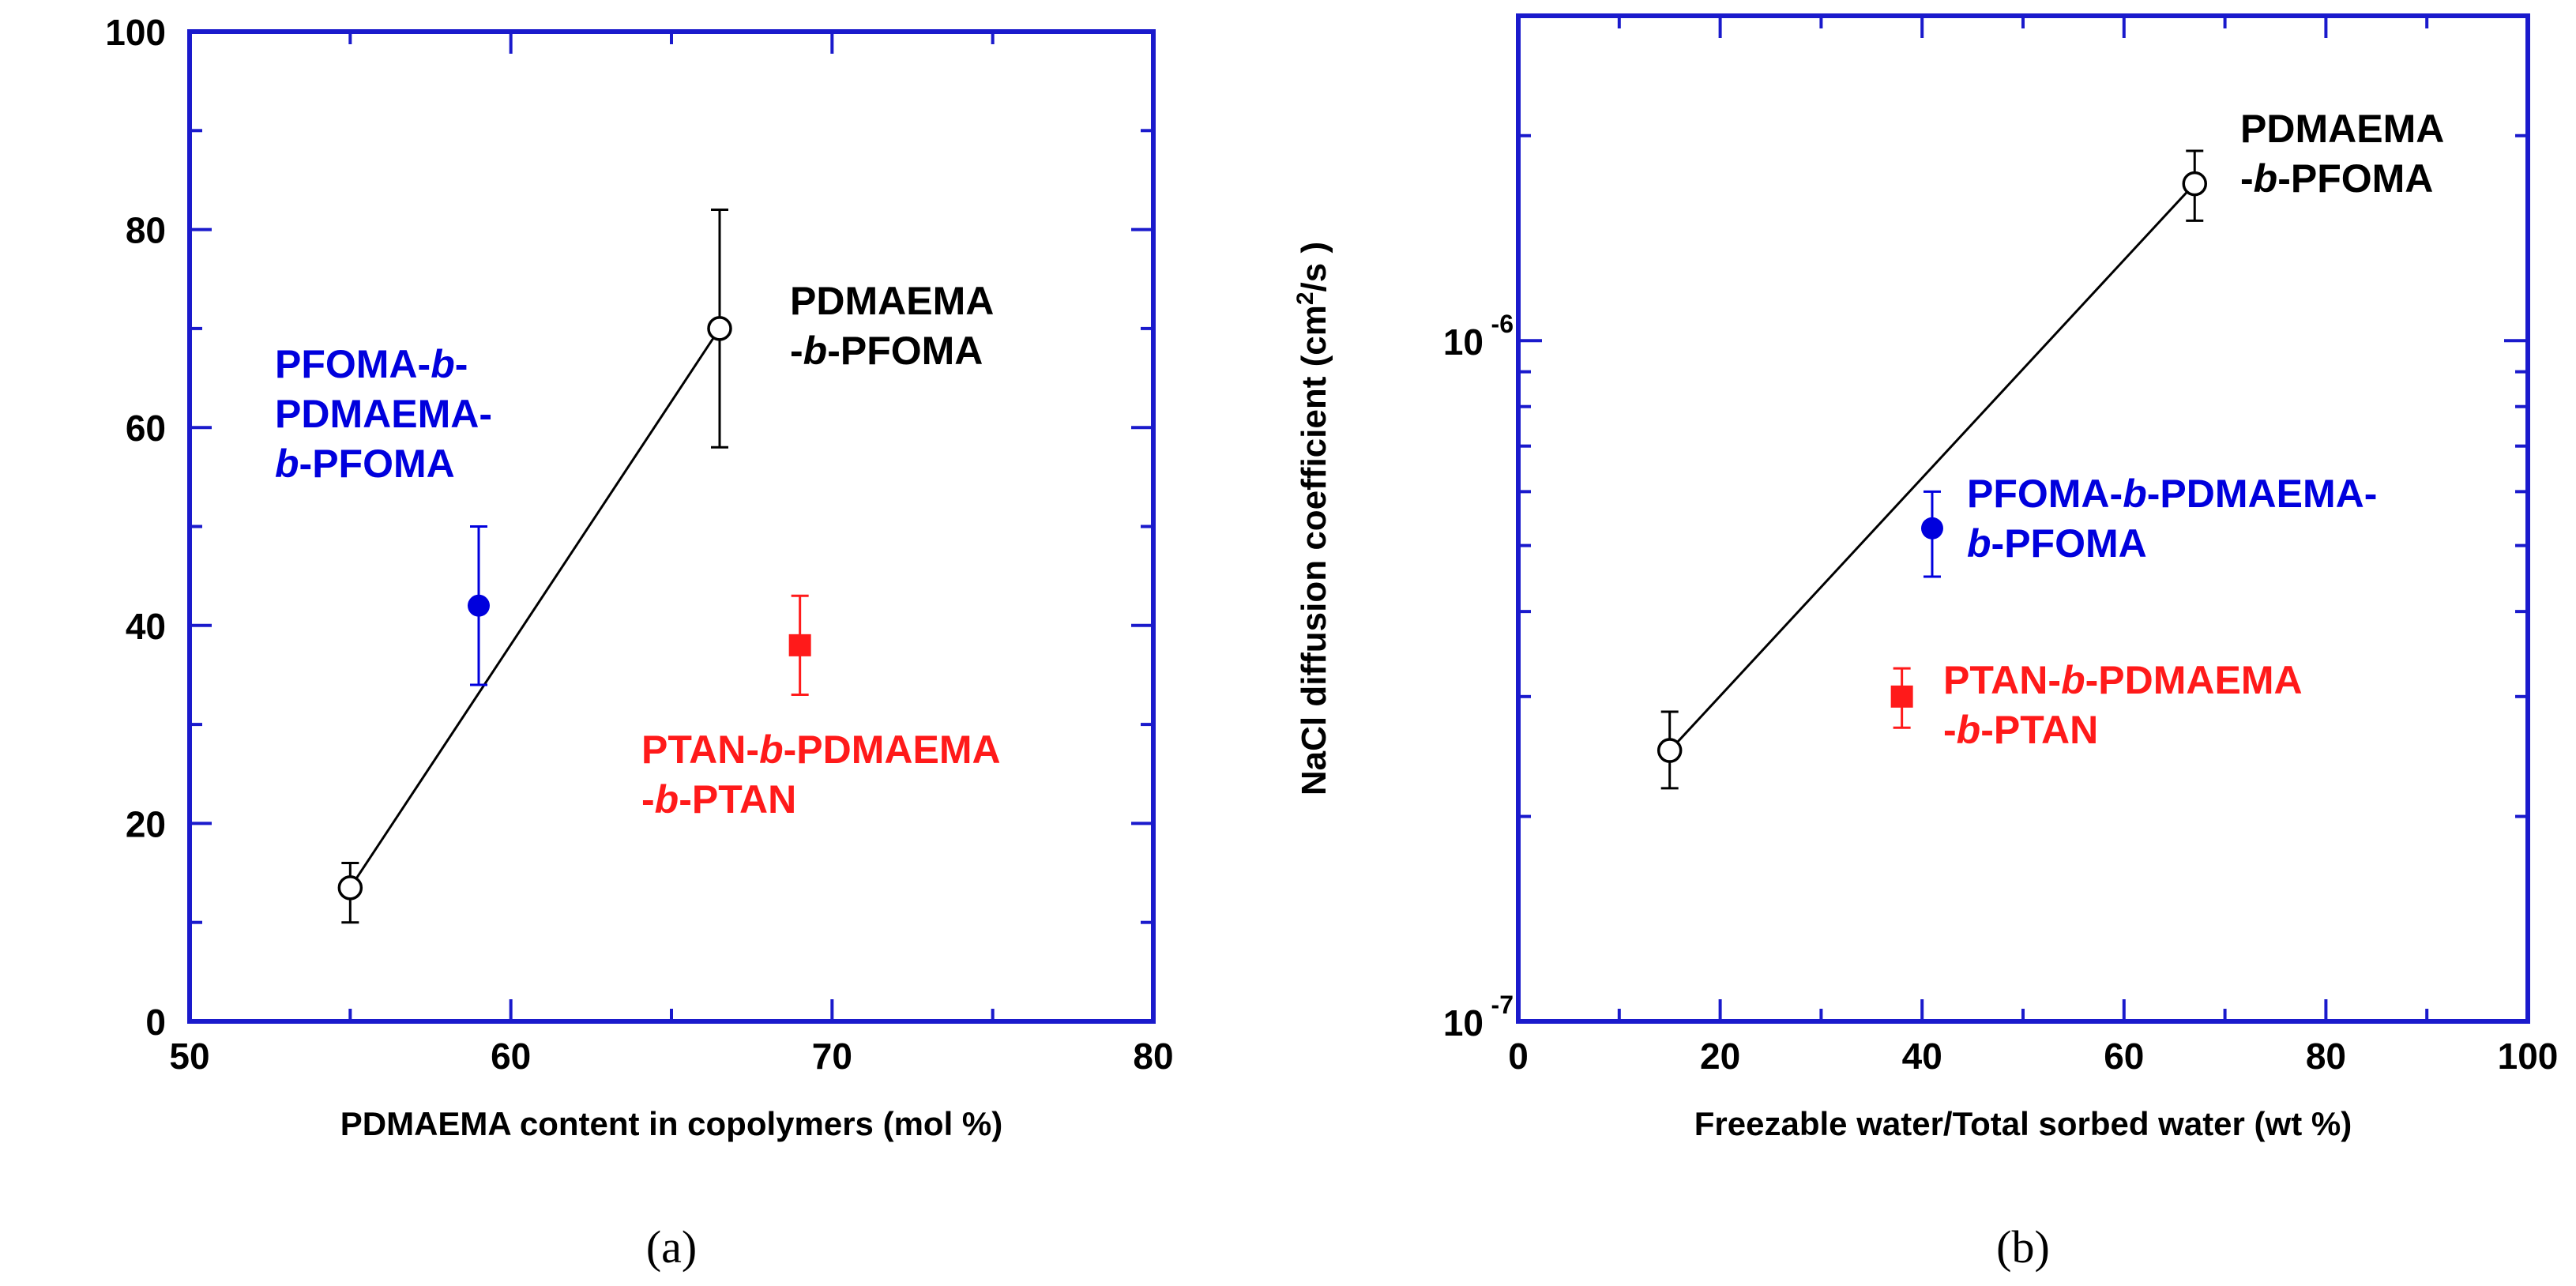  I want to click on x-tick-label: 100, so click(2529, 1056).